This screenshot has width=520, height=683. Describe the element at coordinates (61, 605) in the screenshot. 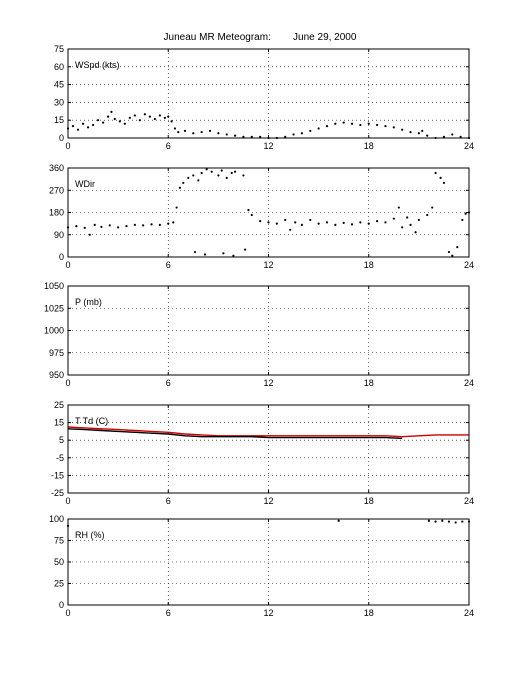

I see `y-tick-label: 0` at that location.